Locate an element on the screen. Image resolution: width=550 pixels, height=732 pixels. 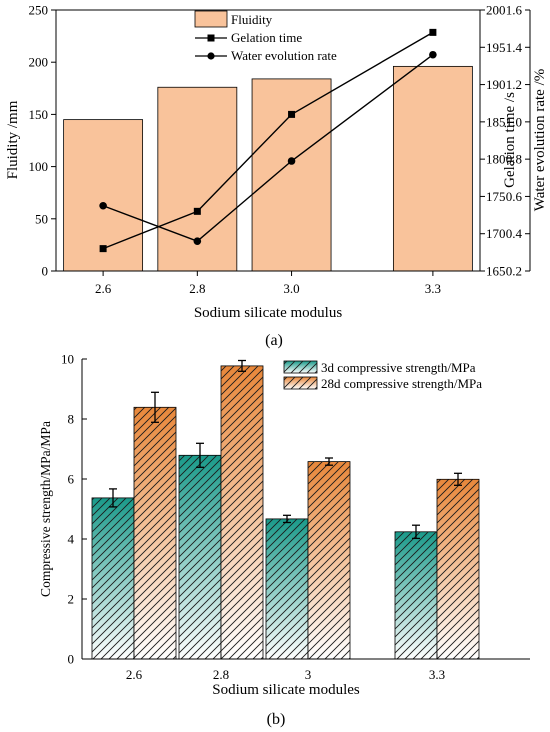
legend-label-gelation: Gelation time is located at coordinates (266, 37).